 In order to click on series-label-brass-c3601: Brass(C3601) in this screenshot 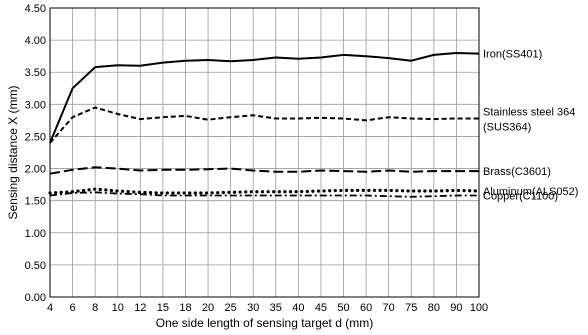, I will do `click(517, 172)`.